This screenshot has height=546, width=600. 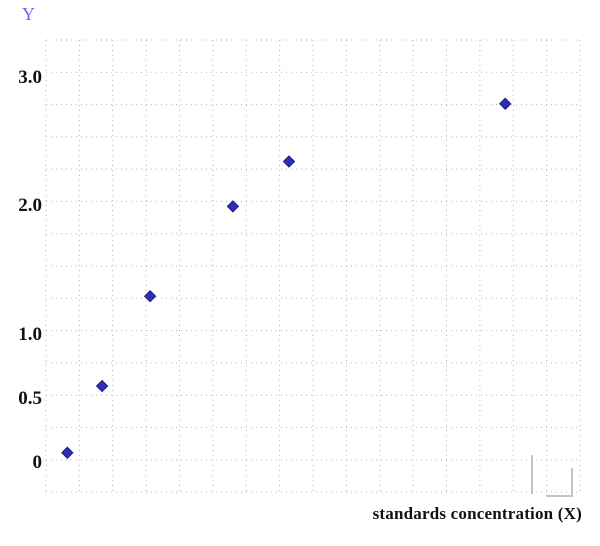 I want to click on corner-placeholder-icon, so click(x=559, y=482).